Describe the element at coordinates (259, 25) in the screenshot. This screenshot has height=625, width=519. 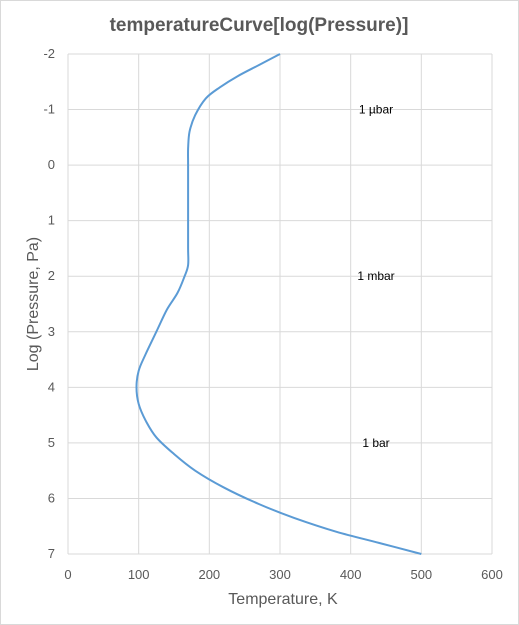
I see `chart-title: temperatureCurve[log(Pressure)]` at that location.